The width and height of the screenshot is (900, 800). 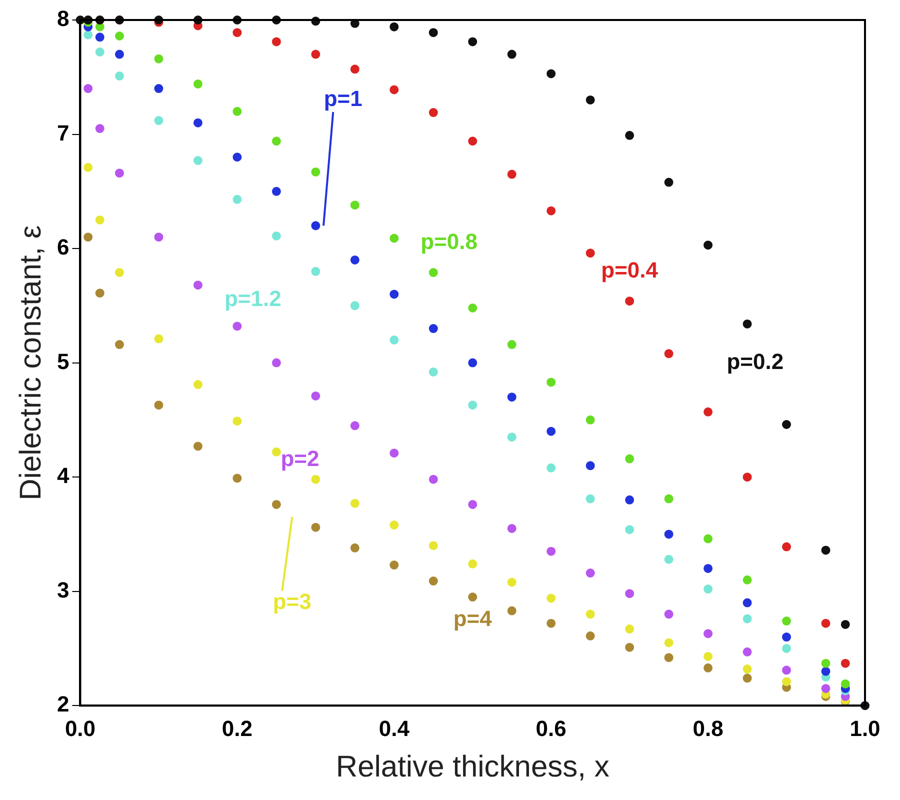 What do you see at coordinates (708, 728) in the screenshot?
I see `x-tick-label: 0.8` at bounding box center [708, 728].